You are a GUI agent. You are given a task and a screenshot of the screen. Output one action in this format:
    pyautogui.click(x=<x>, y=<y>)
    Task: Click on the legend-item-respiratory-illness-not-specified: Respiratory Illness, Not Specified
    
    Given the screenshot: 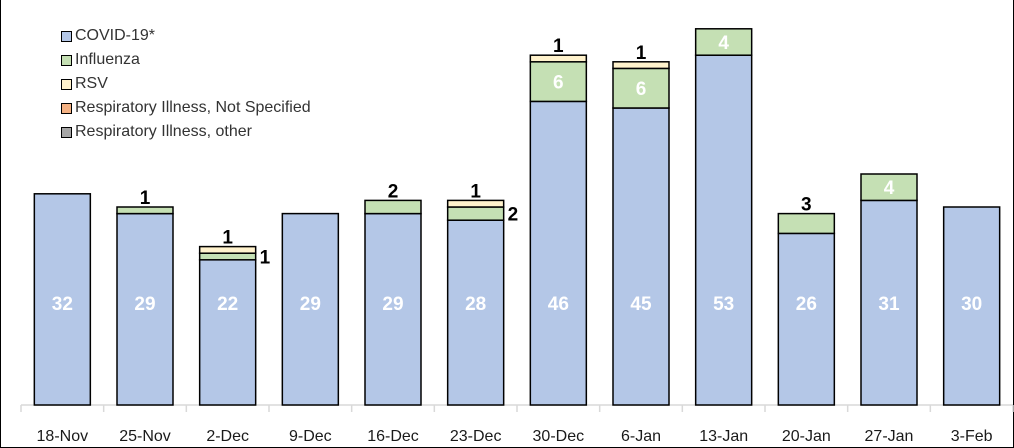 What is the action you would take?
    pyautogui.click(x=186, y=108)
    